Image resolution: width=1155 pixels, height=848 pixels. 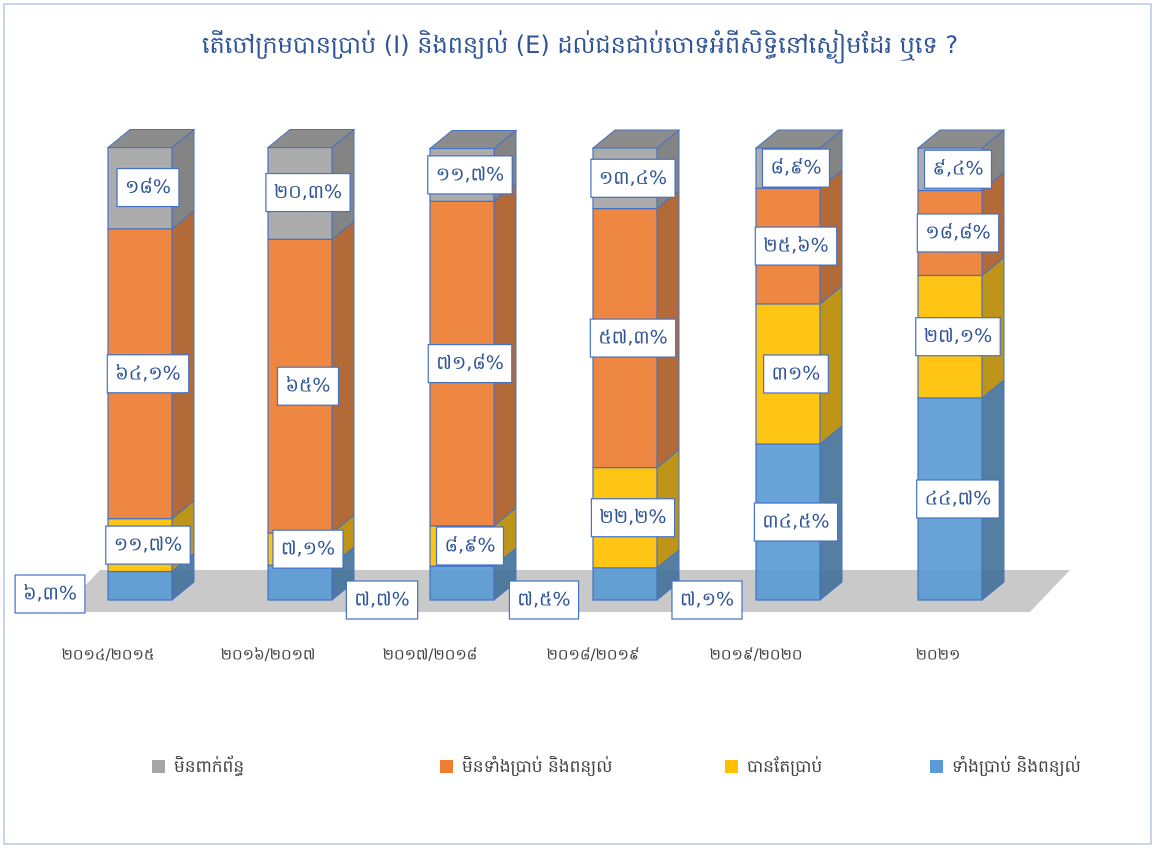 I want to click on legend-label: បានតែប្រាប់, so click(x=784, y=766).